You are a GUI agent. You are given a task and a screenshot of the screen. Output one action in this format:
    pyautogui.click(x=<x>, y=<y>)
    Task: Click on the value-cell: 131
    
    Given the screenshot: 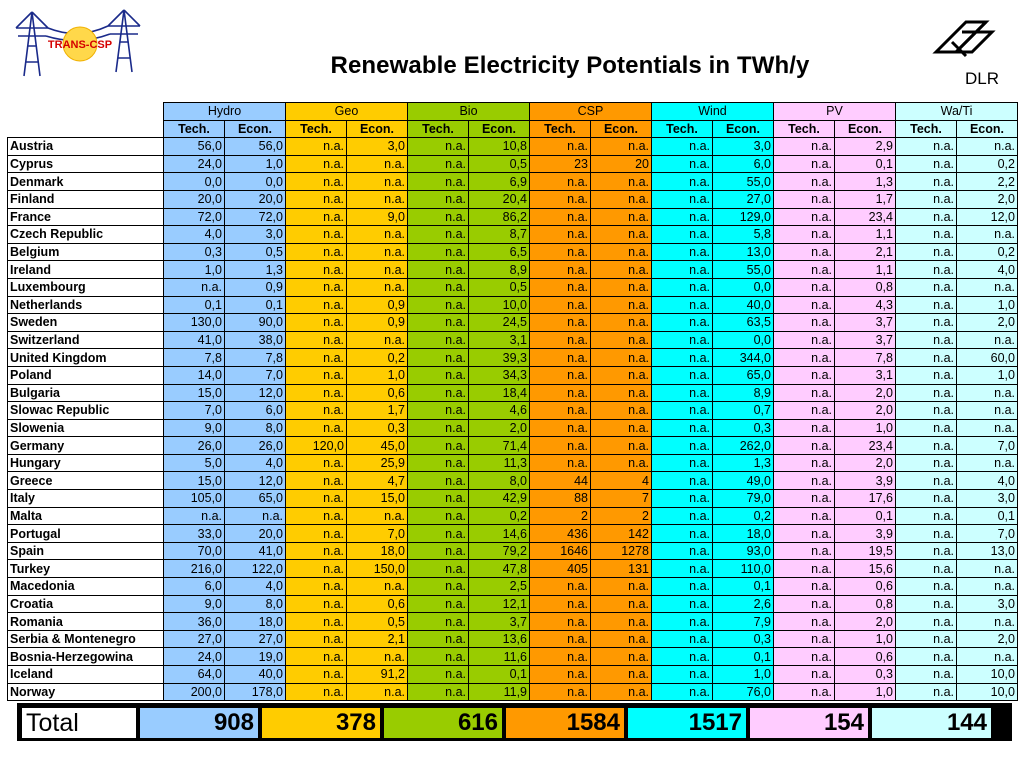 What is the action you would take?
    pyautogui.click(x=621, y=569)
    